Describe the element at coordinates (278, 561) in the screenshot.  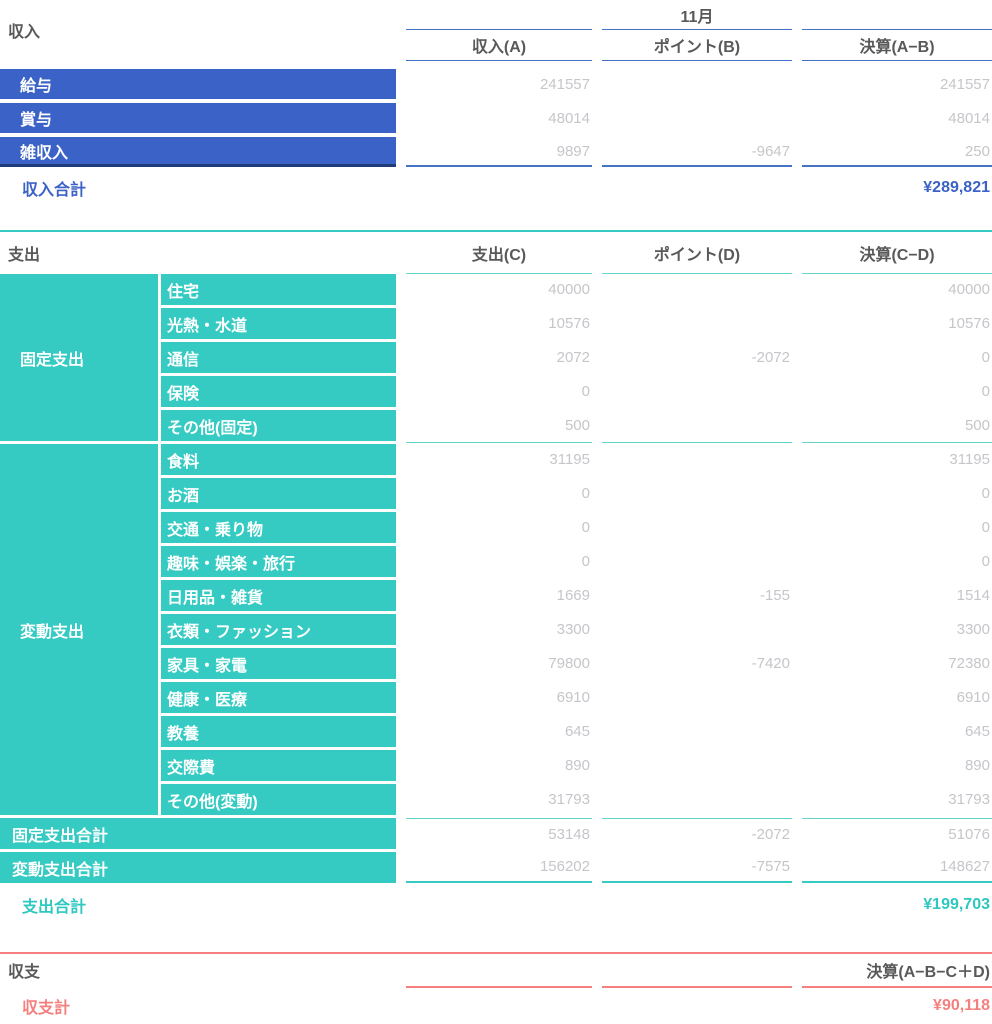
I see `row-label: 趣味・娯楽・旅行` at that location.